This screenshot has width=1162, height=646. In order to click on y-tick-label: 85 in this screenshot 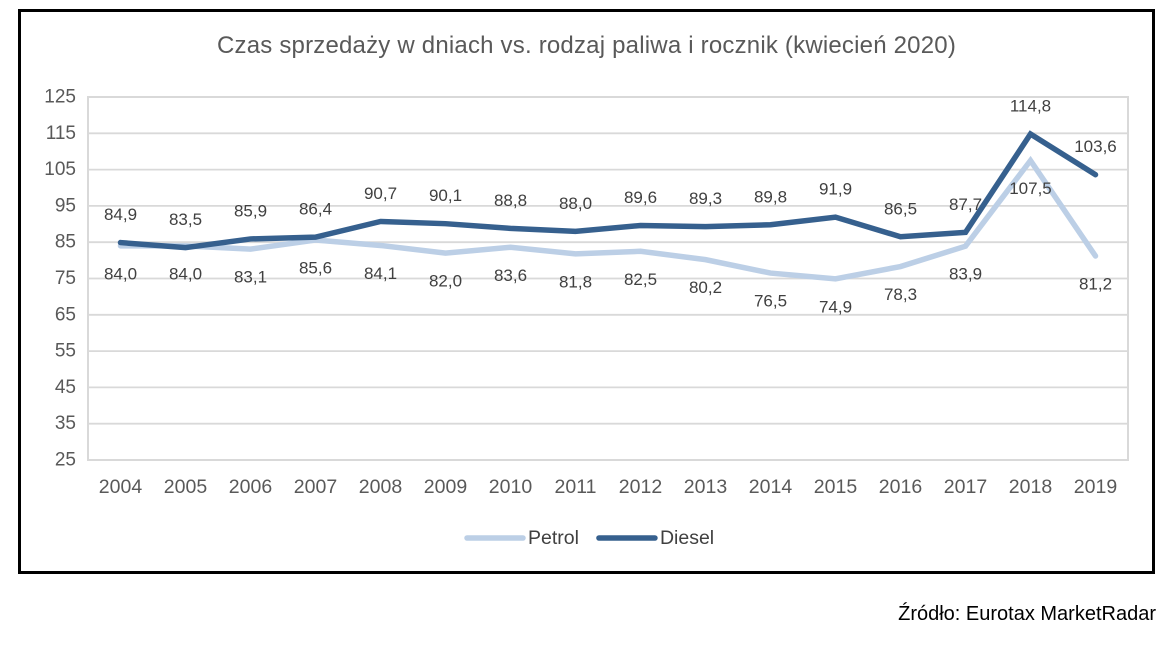, I will do `click(65, 242)`.